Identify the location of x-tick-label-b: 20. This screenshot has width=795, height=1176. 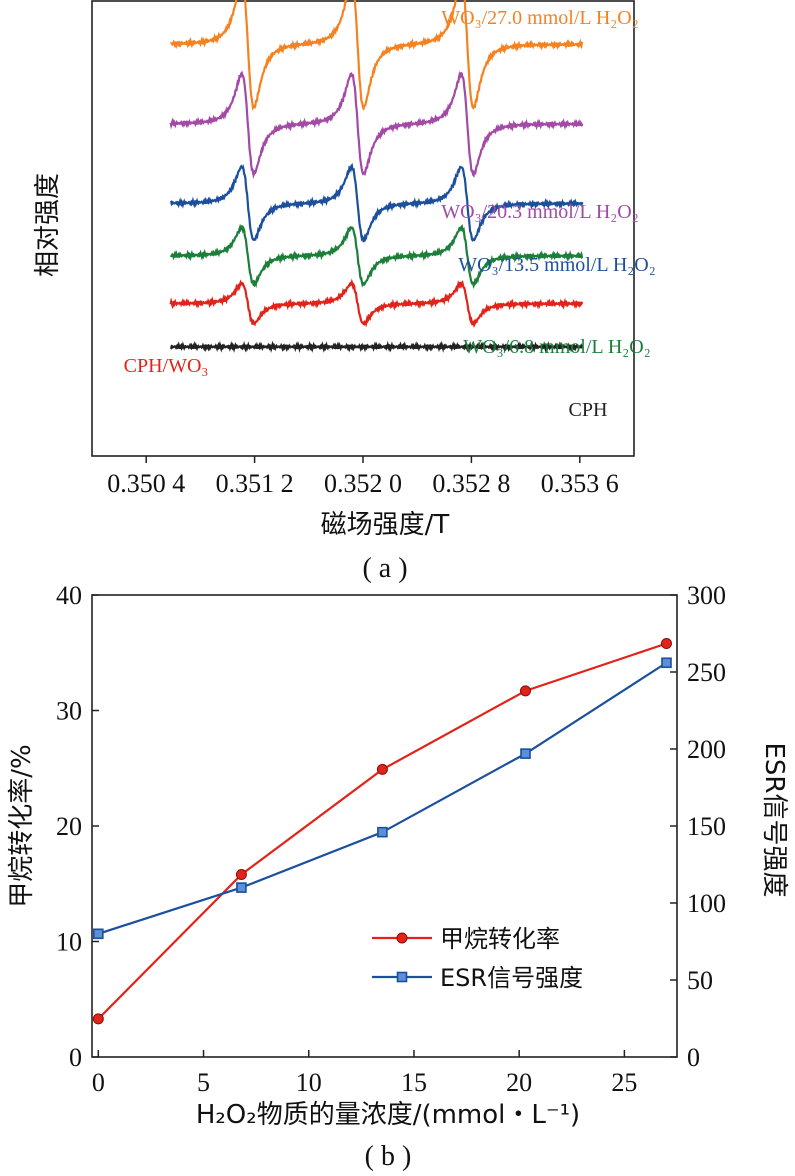
(519, 1082).